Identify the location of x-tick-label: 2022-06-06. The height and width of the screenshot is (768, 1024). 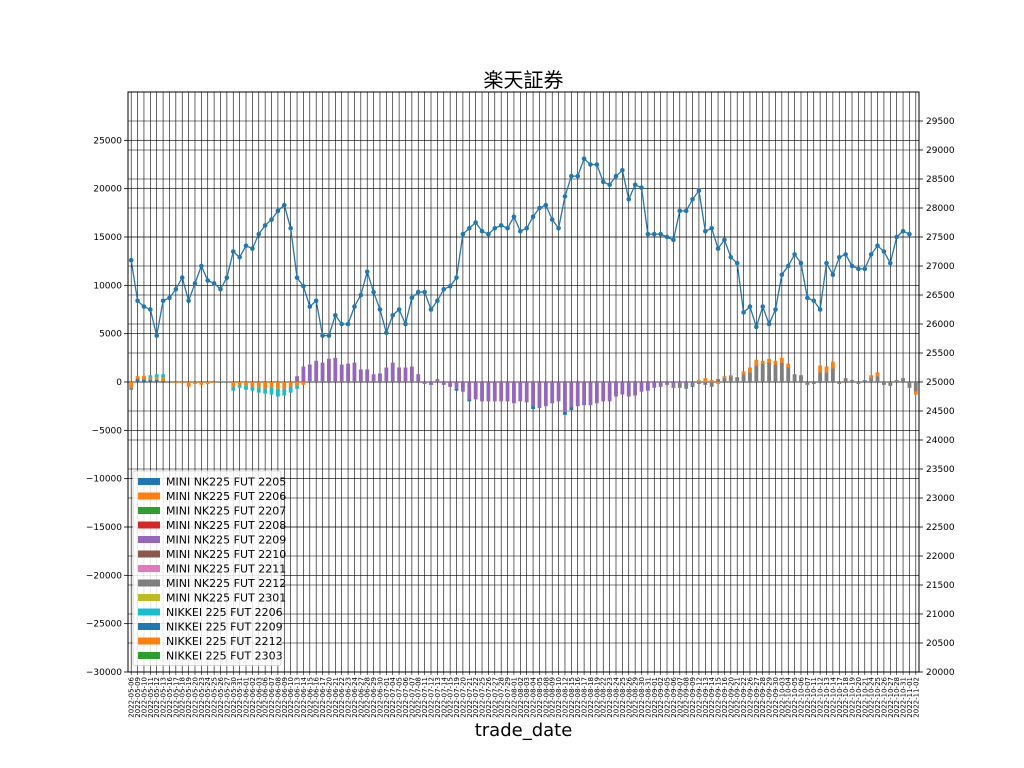
(266, 696).